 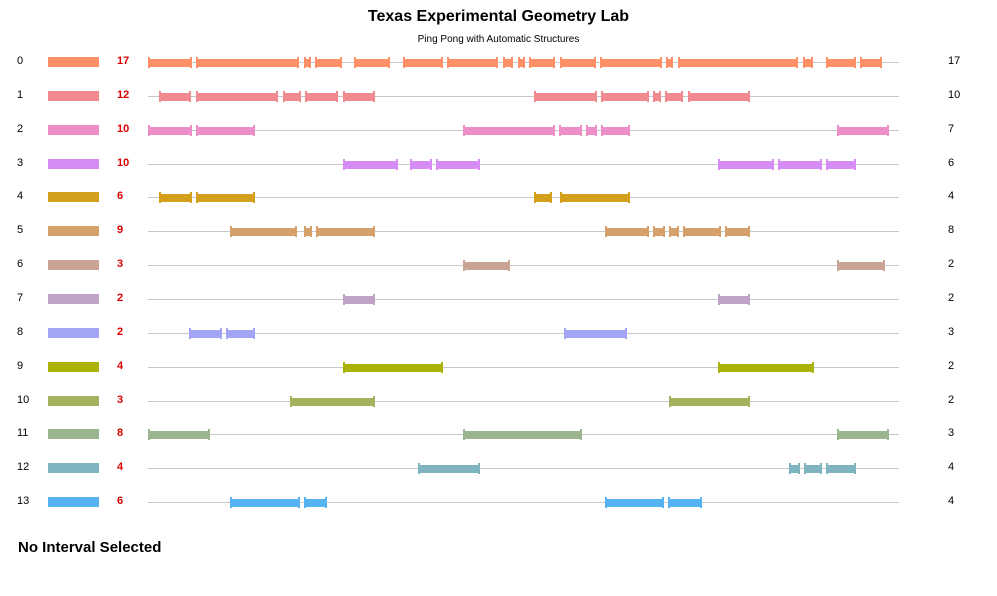 What do you see at coordinates (498, 367) in the screenshot?
I see `interval-row: 9 4 2` at bounding box center [498, 367].